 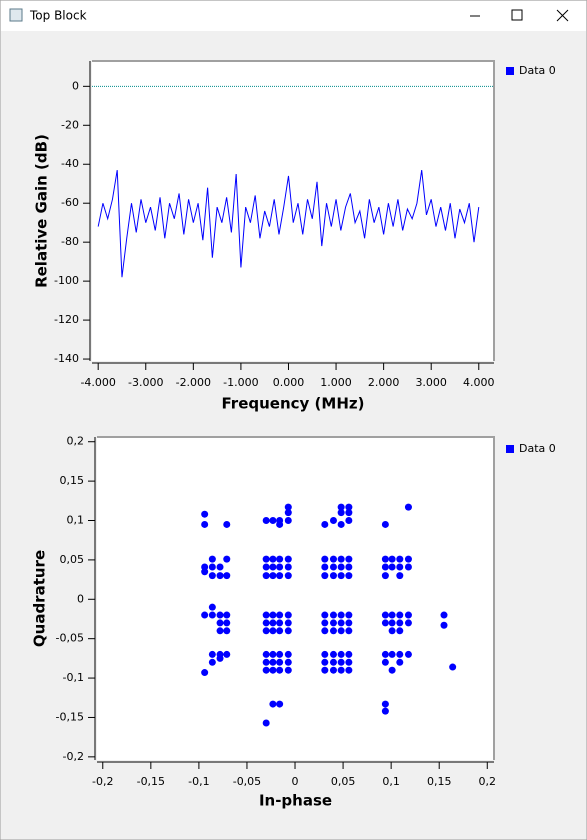 I want to click on maximize-button, so click(x=517, y=15).